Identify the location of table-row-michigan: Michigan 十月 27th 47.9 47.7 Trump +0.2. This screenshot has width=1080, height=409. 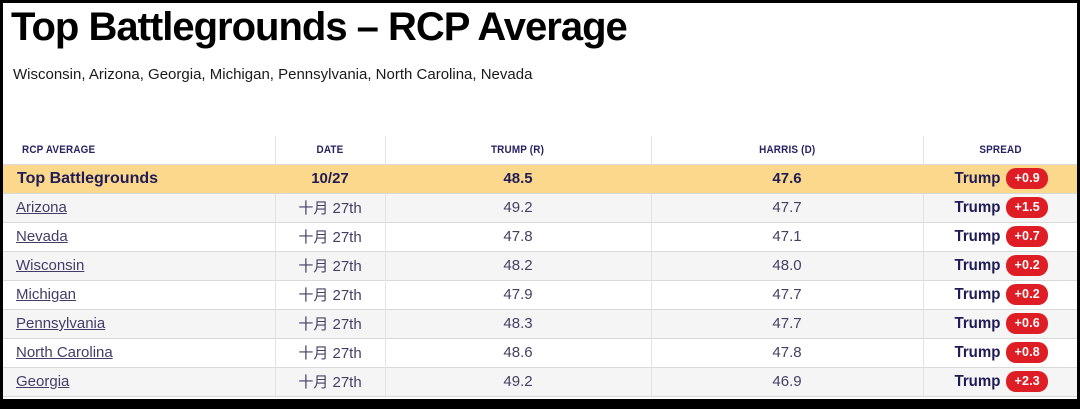
(540, 294).